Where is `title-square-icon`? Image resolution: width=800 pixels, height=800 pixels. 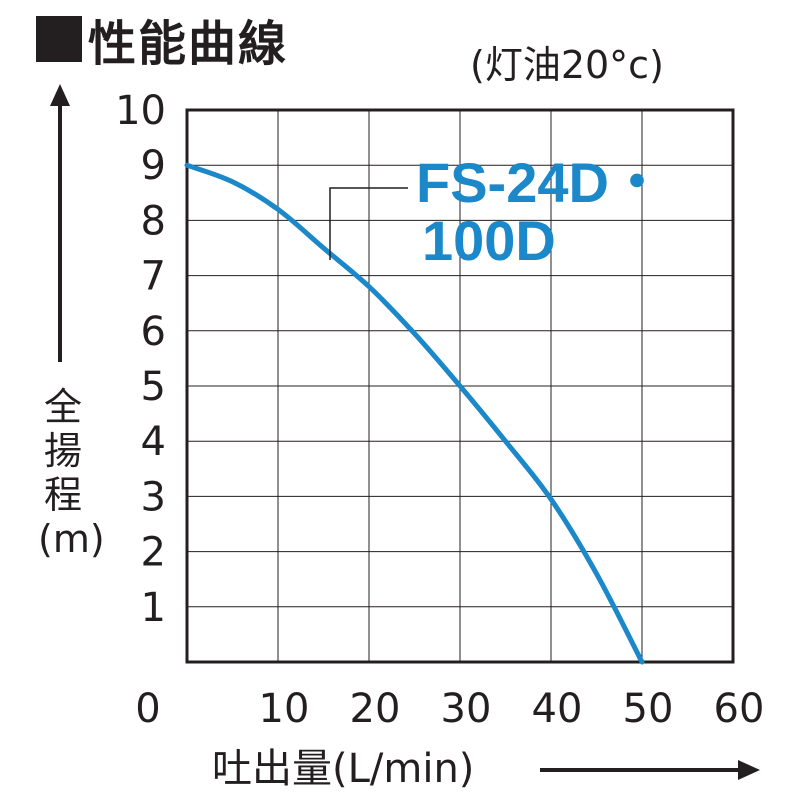 title-square-icon is located at coordinates (59, 39).